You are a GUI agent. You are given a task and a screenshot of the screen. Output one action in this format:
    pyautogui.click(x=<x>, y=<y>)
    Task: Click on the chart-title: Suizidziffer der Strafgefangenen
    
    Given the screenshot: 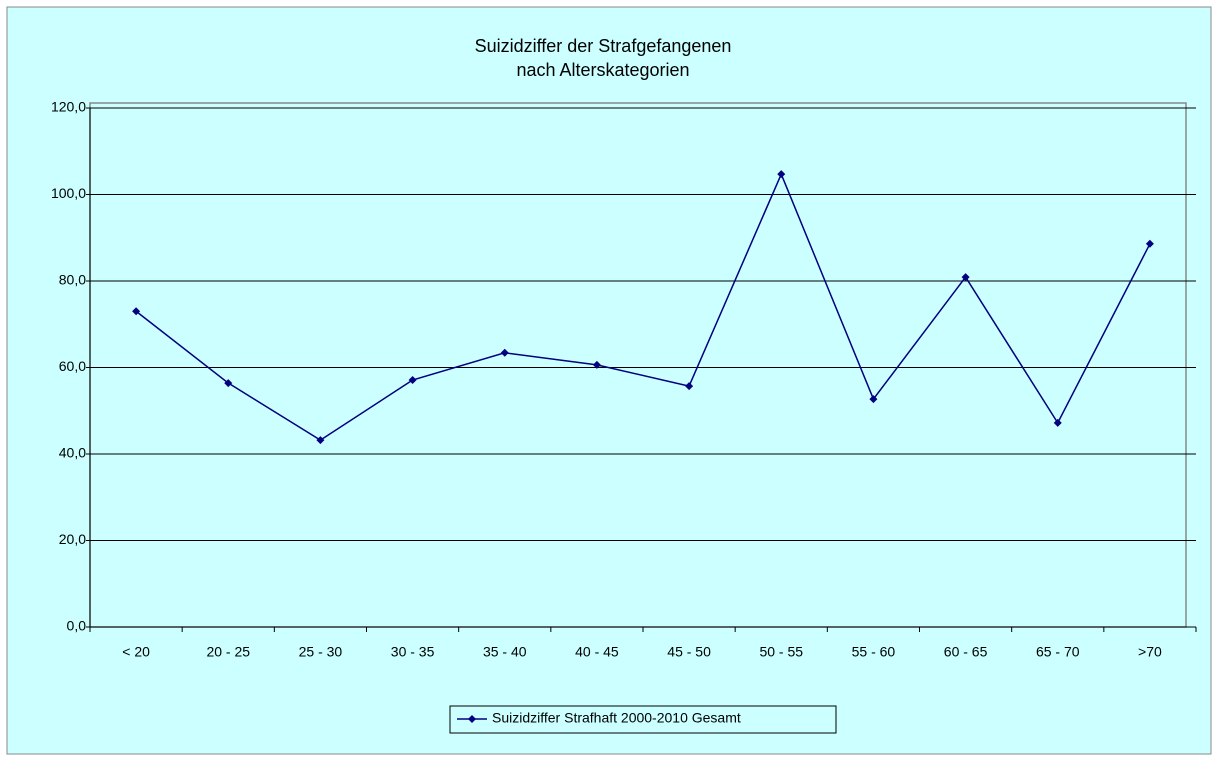 What is the action you would take?
    pyautogui.click(x=603, y=46)
    